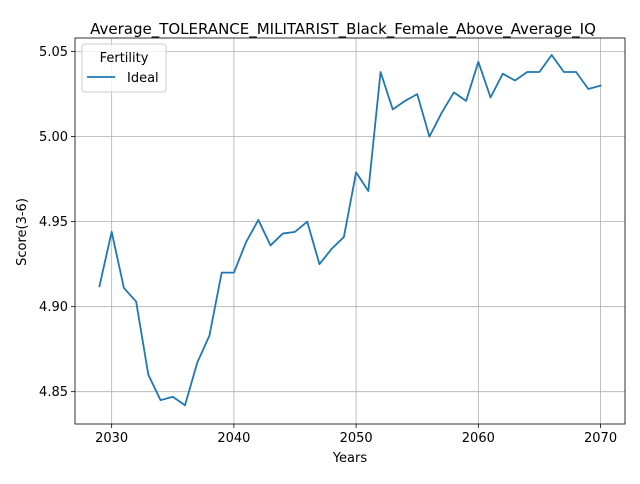 The image size is (640, 484). What do you see at coordinates (111, 438) in the screenshot?
I see `x-tick-label: 2030` at bounding box center [111, 438].